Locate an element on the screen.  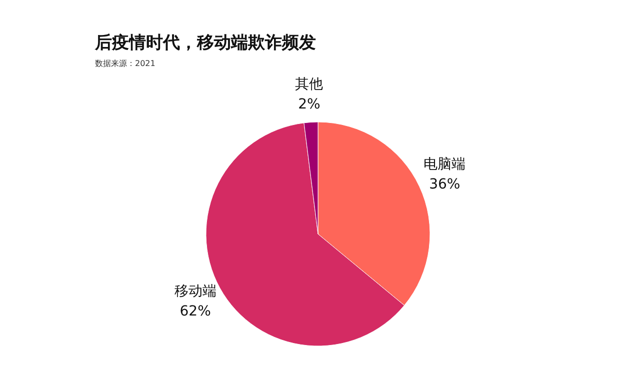
source-note: 数据来源：2021 is located at coordinates (125, 63).